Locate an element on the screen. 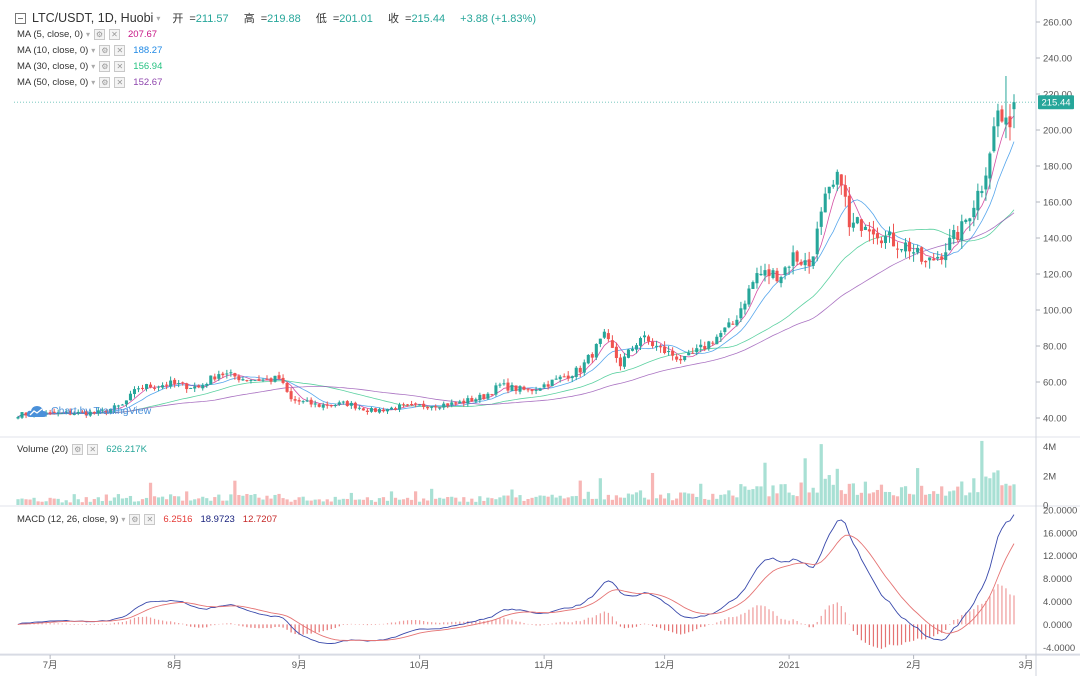 The width and height of the screenshot is (1080, 676). volume-legend: Volume (20) ⚙ ✕ 626.217K is located at coordinates (82, 449).